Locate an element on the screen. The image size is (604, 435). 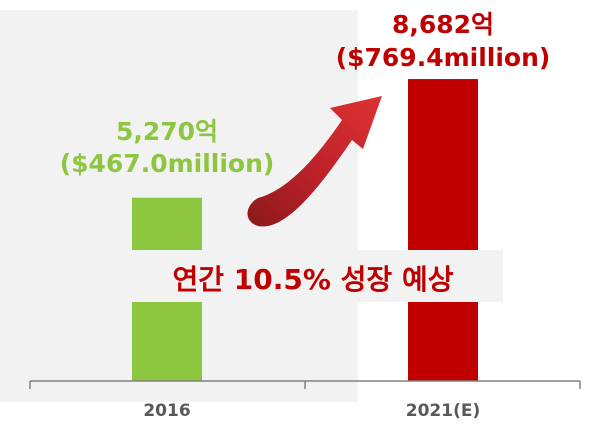
value-label-2016-krw: 5,270억 is located at coordinates (167, 131).